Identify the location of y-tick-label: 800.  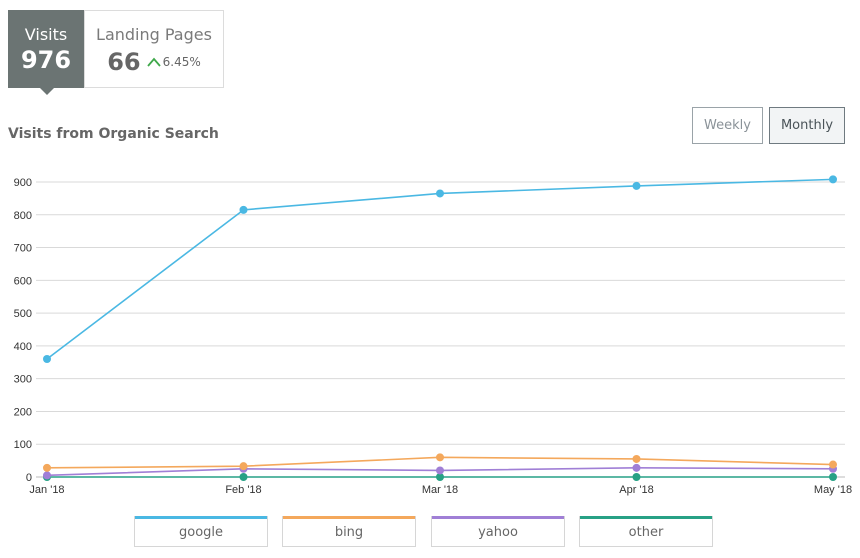
(23, 216).